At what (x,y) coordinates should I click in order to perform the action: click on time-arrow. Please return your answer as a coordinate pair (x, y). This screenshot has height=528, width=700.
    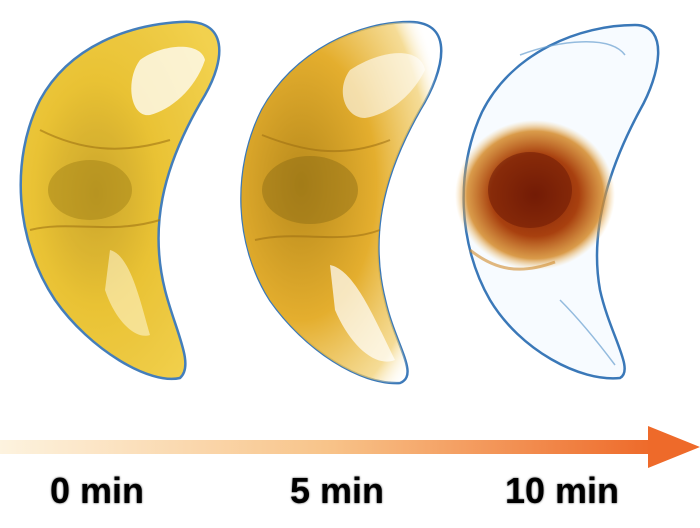
    Looking at the image, I should click on (350, 447).